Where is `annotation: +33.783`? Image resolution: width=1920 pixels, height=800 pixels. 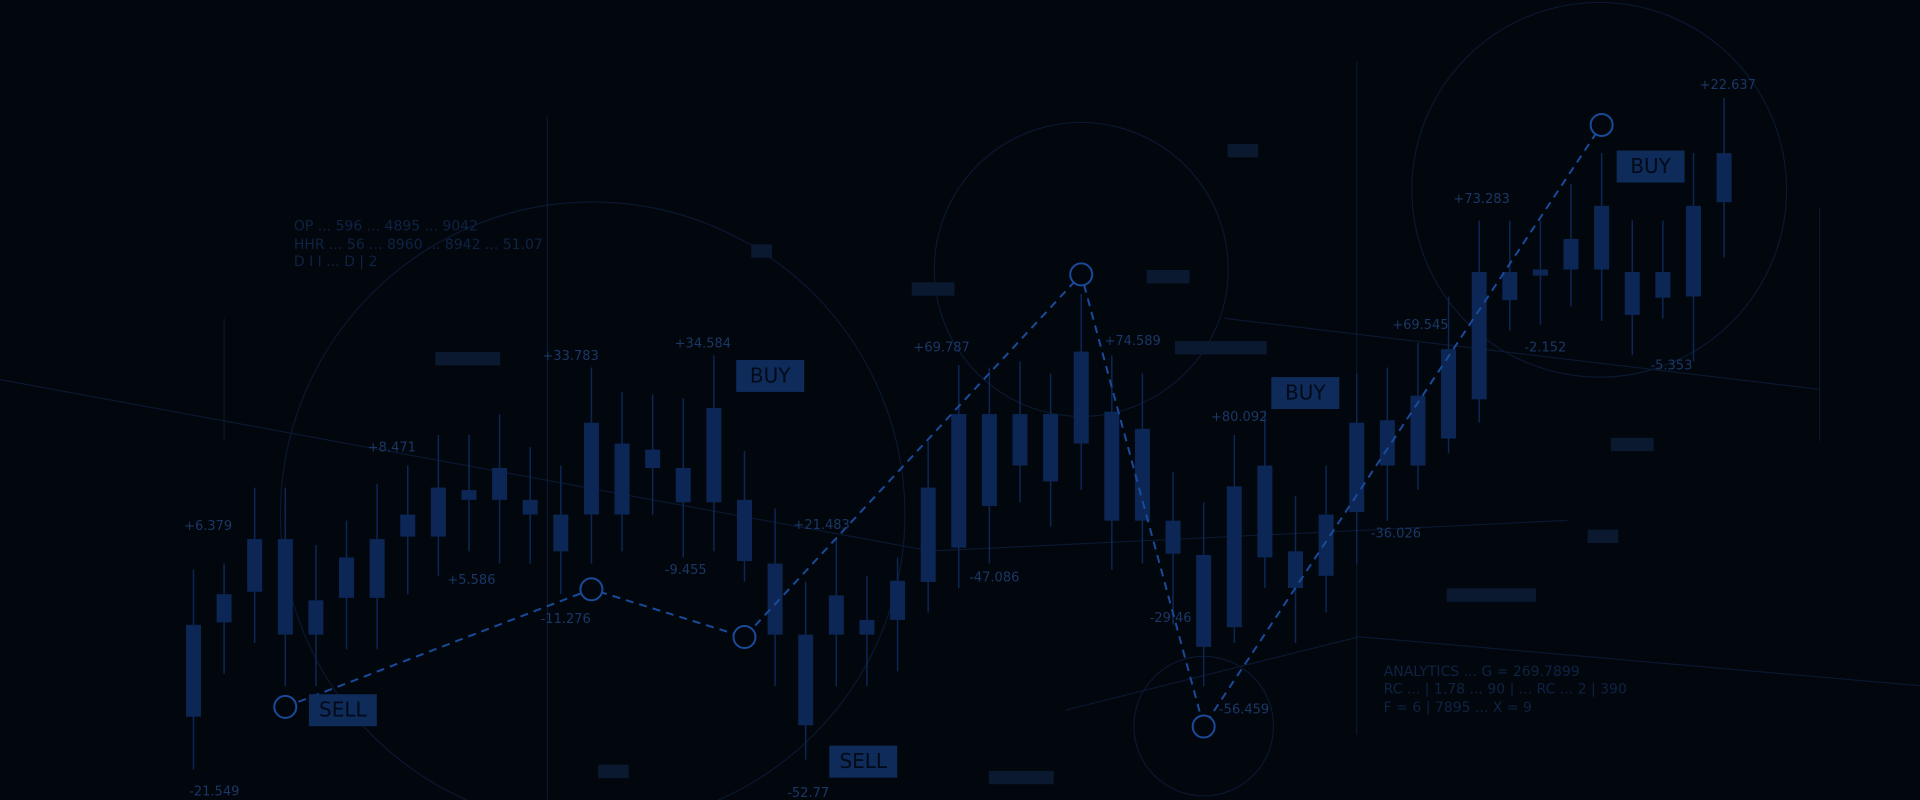 annotation: +33.783 is located at coordinates (570, 356).